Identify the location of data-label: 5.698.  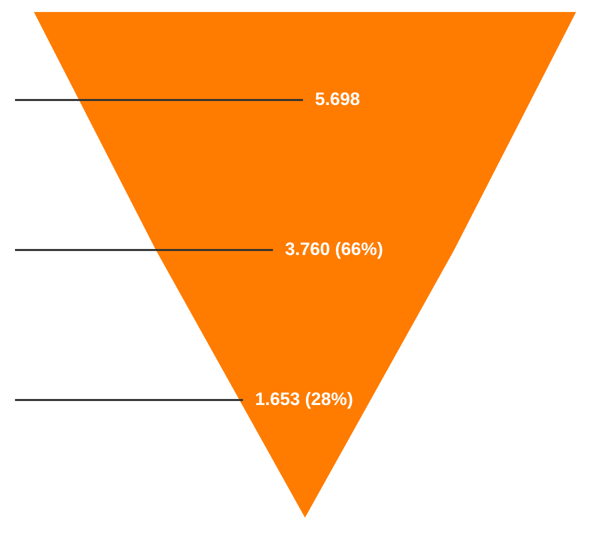
(337, 99).